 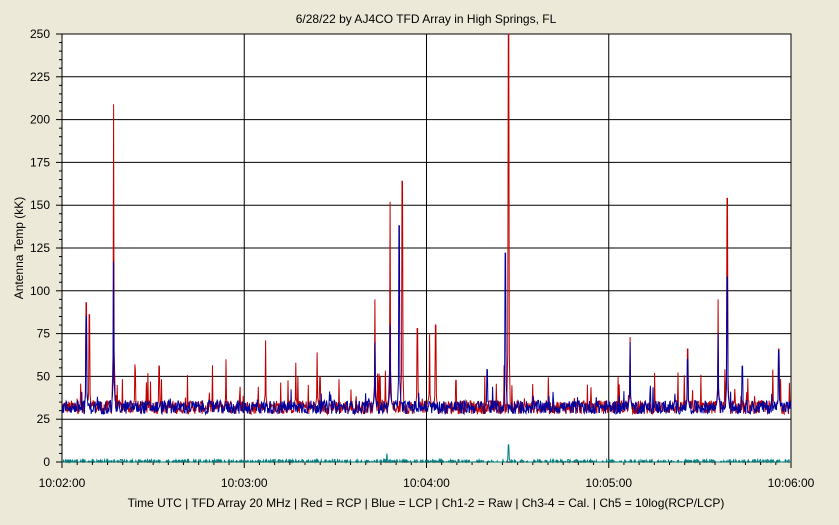 What do you see at coordinates (62, 483) in the screenshot?
I see `x-tick-label: 10:02:00` at bounding box center [62, 483].